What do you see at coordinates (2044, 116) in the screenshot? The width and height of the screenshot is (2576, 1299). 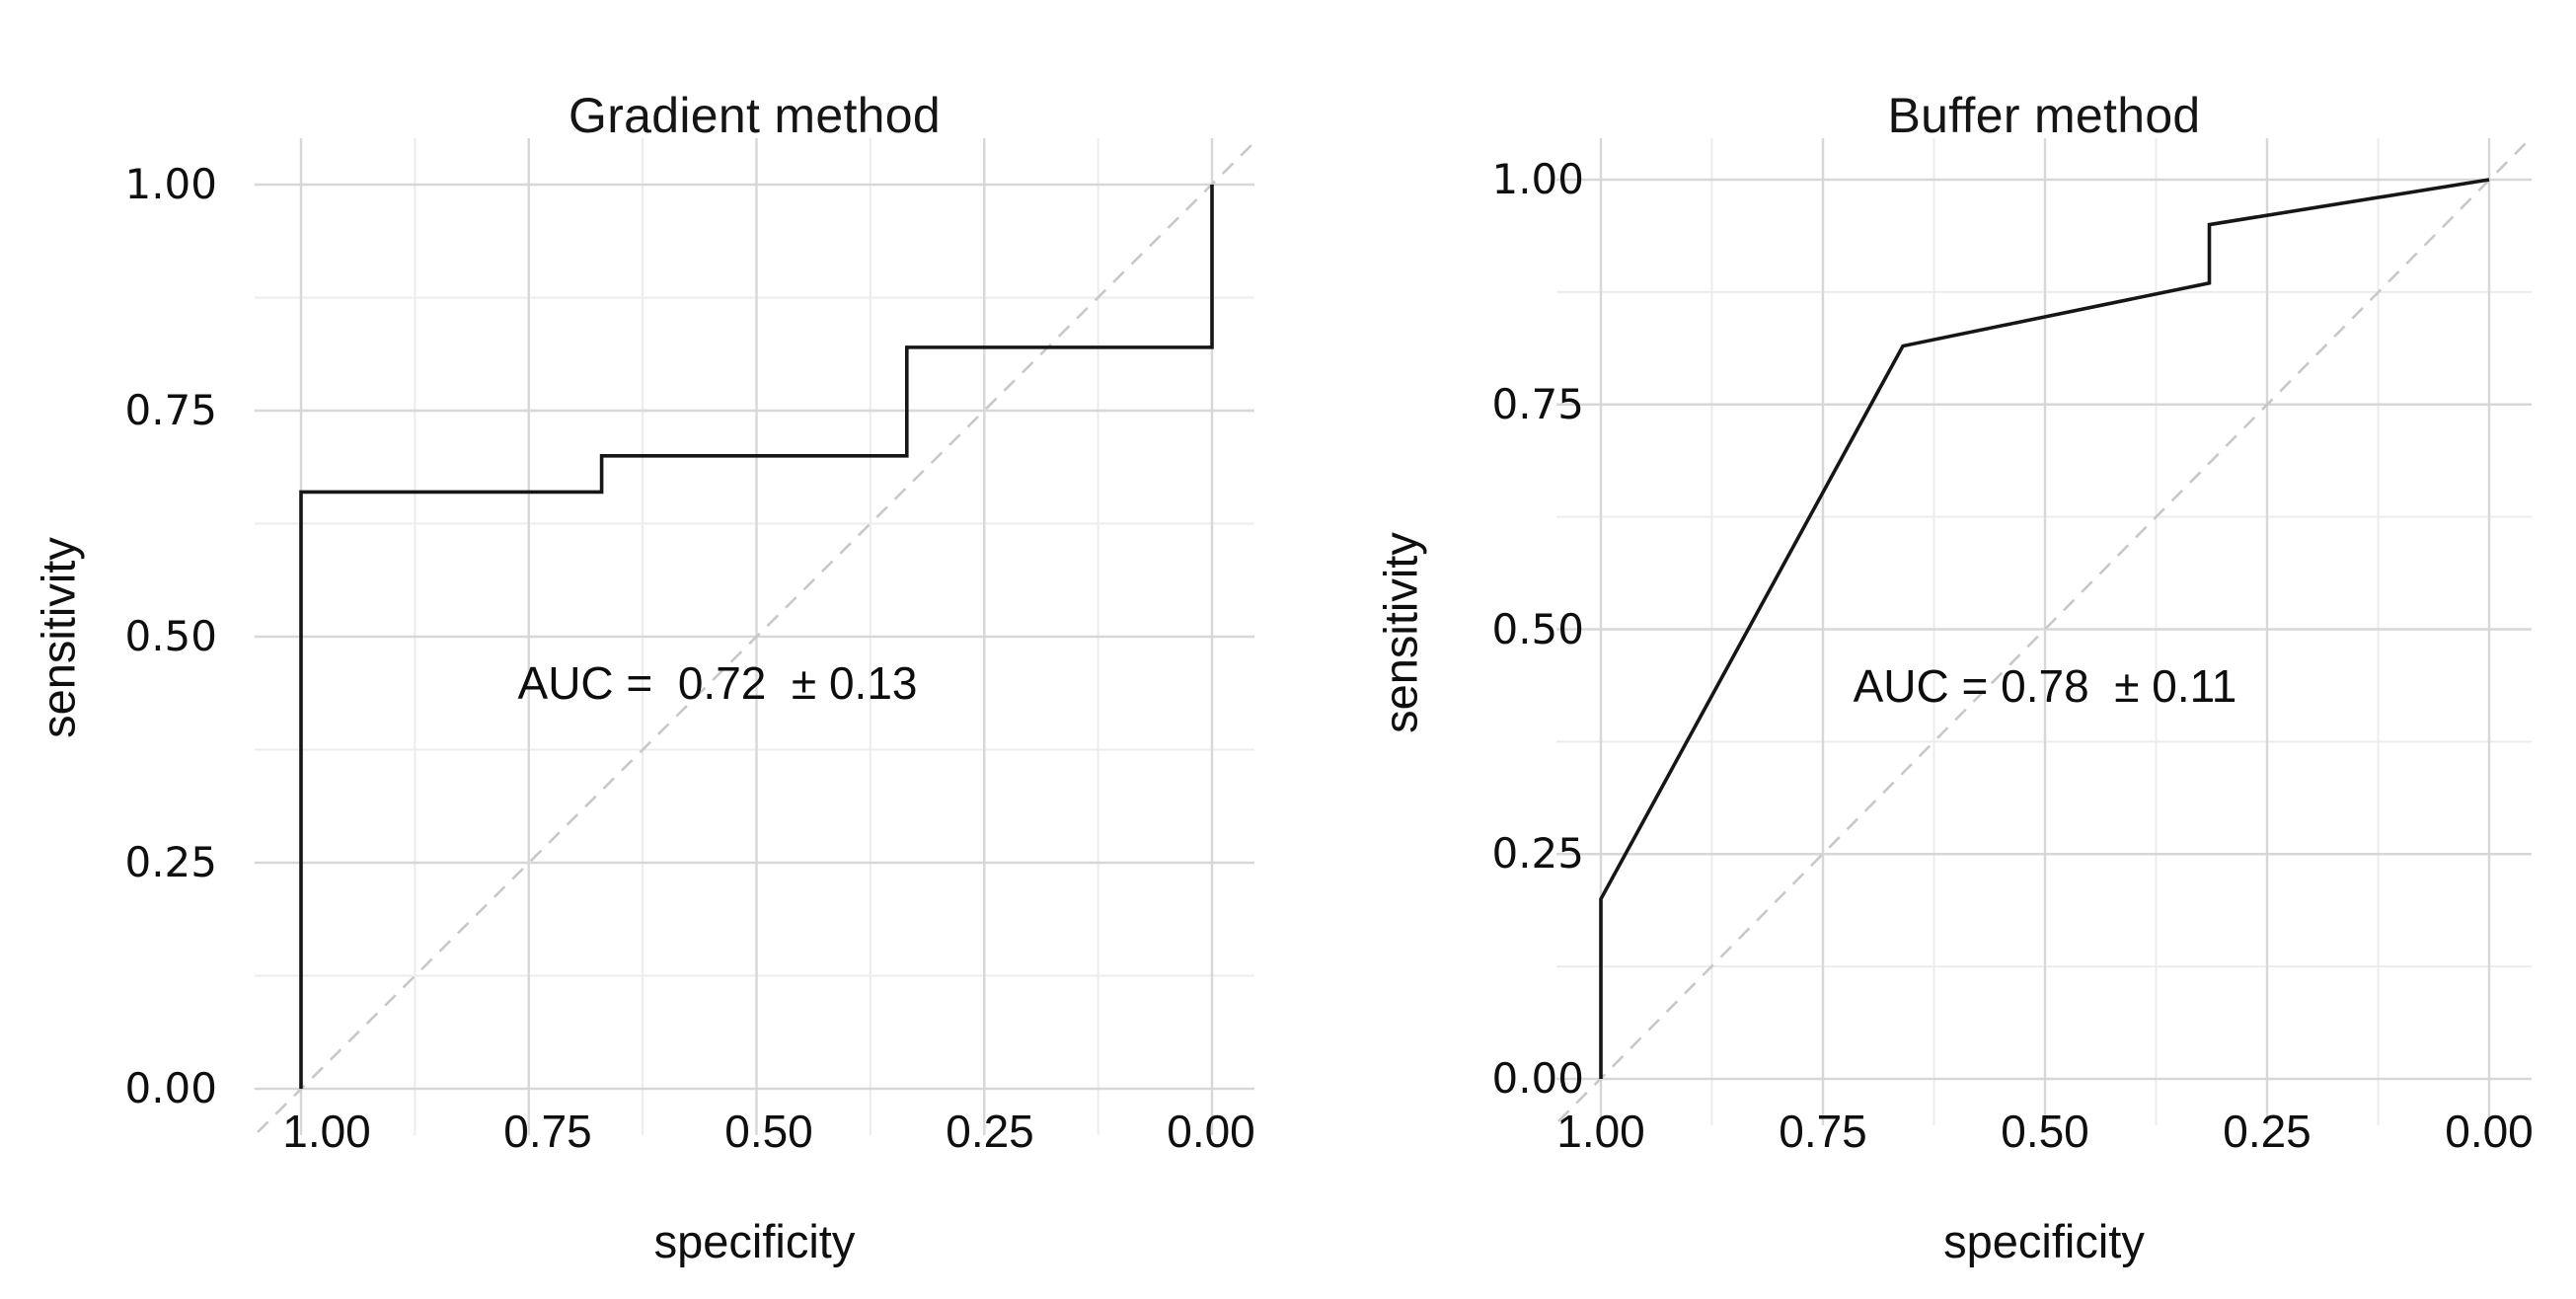 I see `chart-title: Buffer method` at bounding box center [2044, 116].